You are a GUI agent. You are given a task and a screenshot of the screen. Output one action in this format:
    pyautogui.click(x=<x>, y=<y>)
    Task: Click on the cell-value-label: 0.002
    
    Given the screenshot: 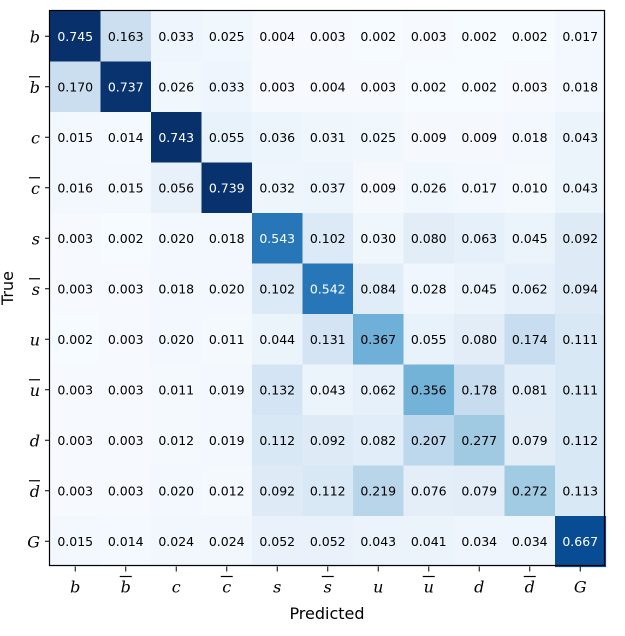 What is the action you would take?
    pyautogui.click(x=429, y=86)
    